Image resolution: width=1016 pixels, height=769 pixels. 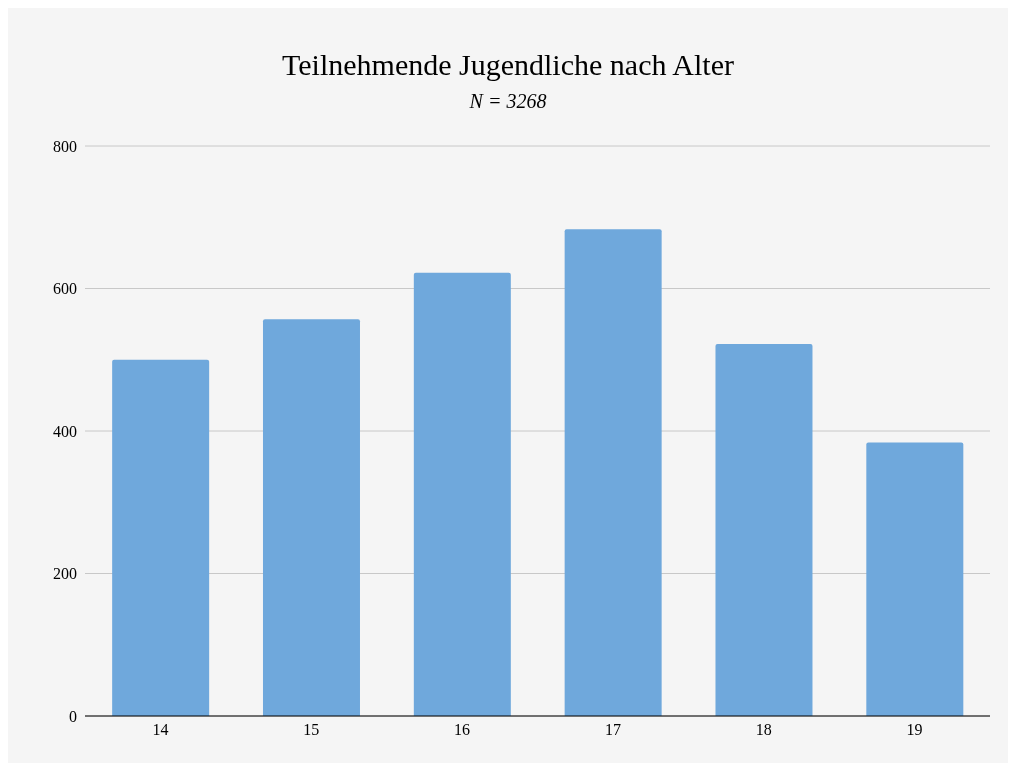 What do you see at coordinates (311, 730) in the screenshot?
I see `x-tick-label: 15` at bounding box center [311, 730].